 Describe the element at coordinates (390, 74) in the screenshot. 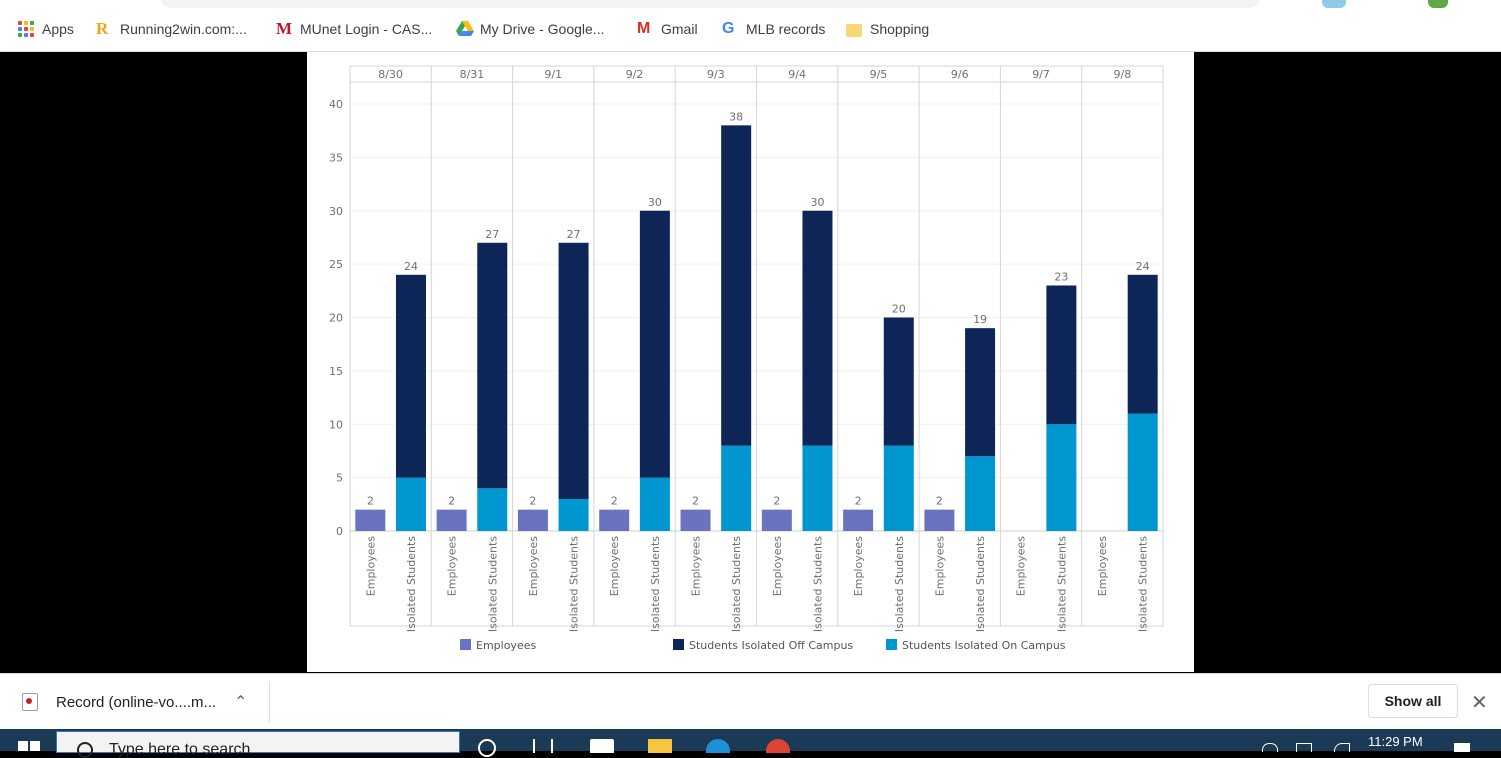

I see `date-header-label: 8/30` at that location.